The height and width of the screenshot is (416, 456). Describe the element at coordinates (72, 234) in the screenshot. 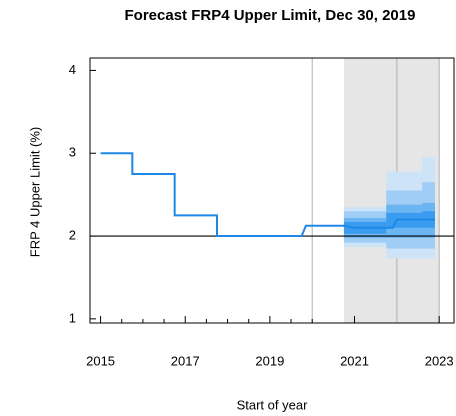

I see `y-tick-label: 2` at that location.